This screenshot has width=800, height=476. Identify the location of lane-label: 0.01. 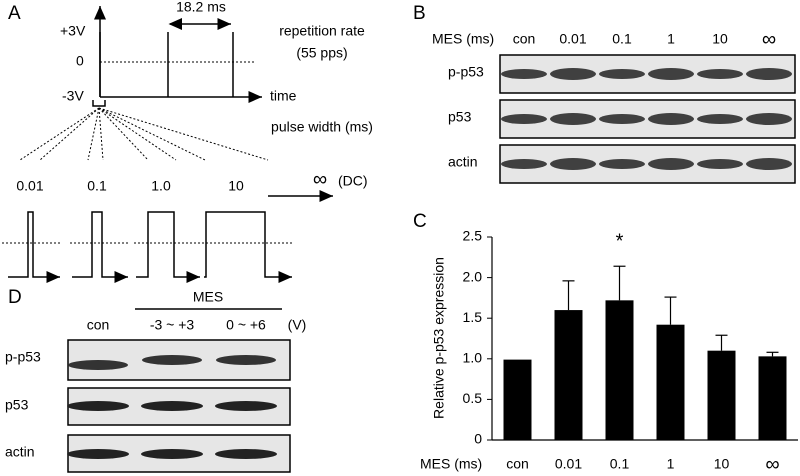
(572, 39).